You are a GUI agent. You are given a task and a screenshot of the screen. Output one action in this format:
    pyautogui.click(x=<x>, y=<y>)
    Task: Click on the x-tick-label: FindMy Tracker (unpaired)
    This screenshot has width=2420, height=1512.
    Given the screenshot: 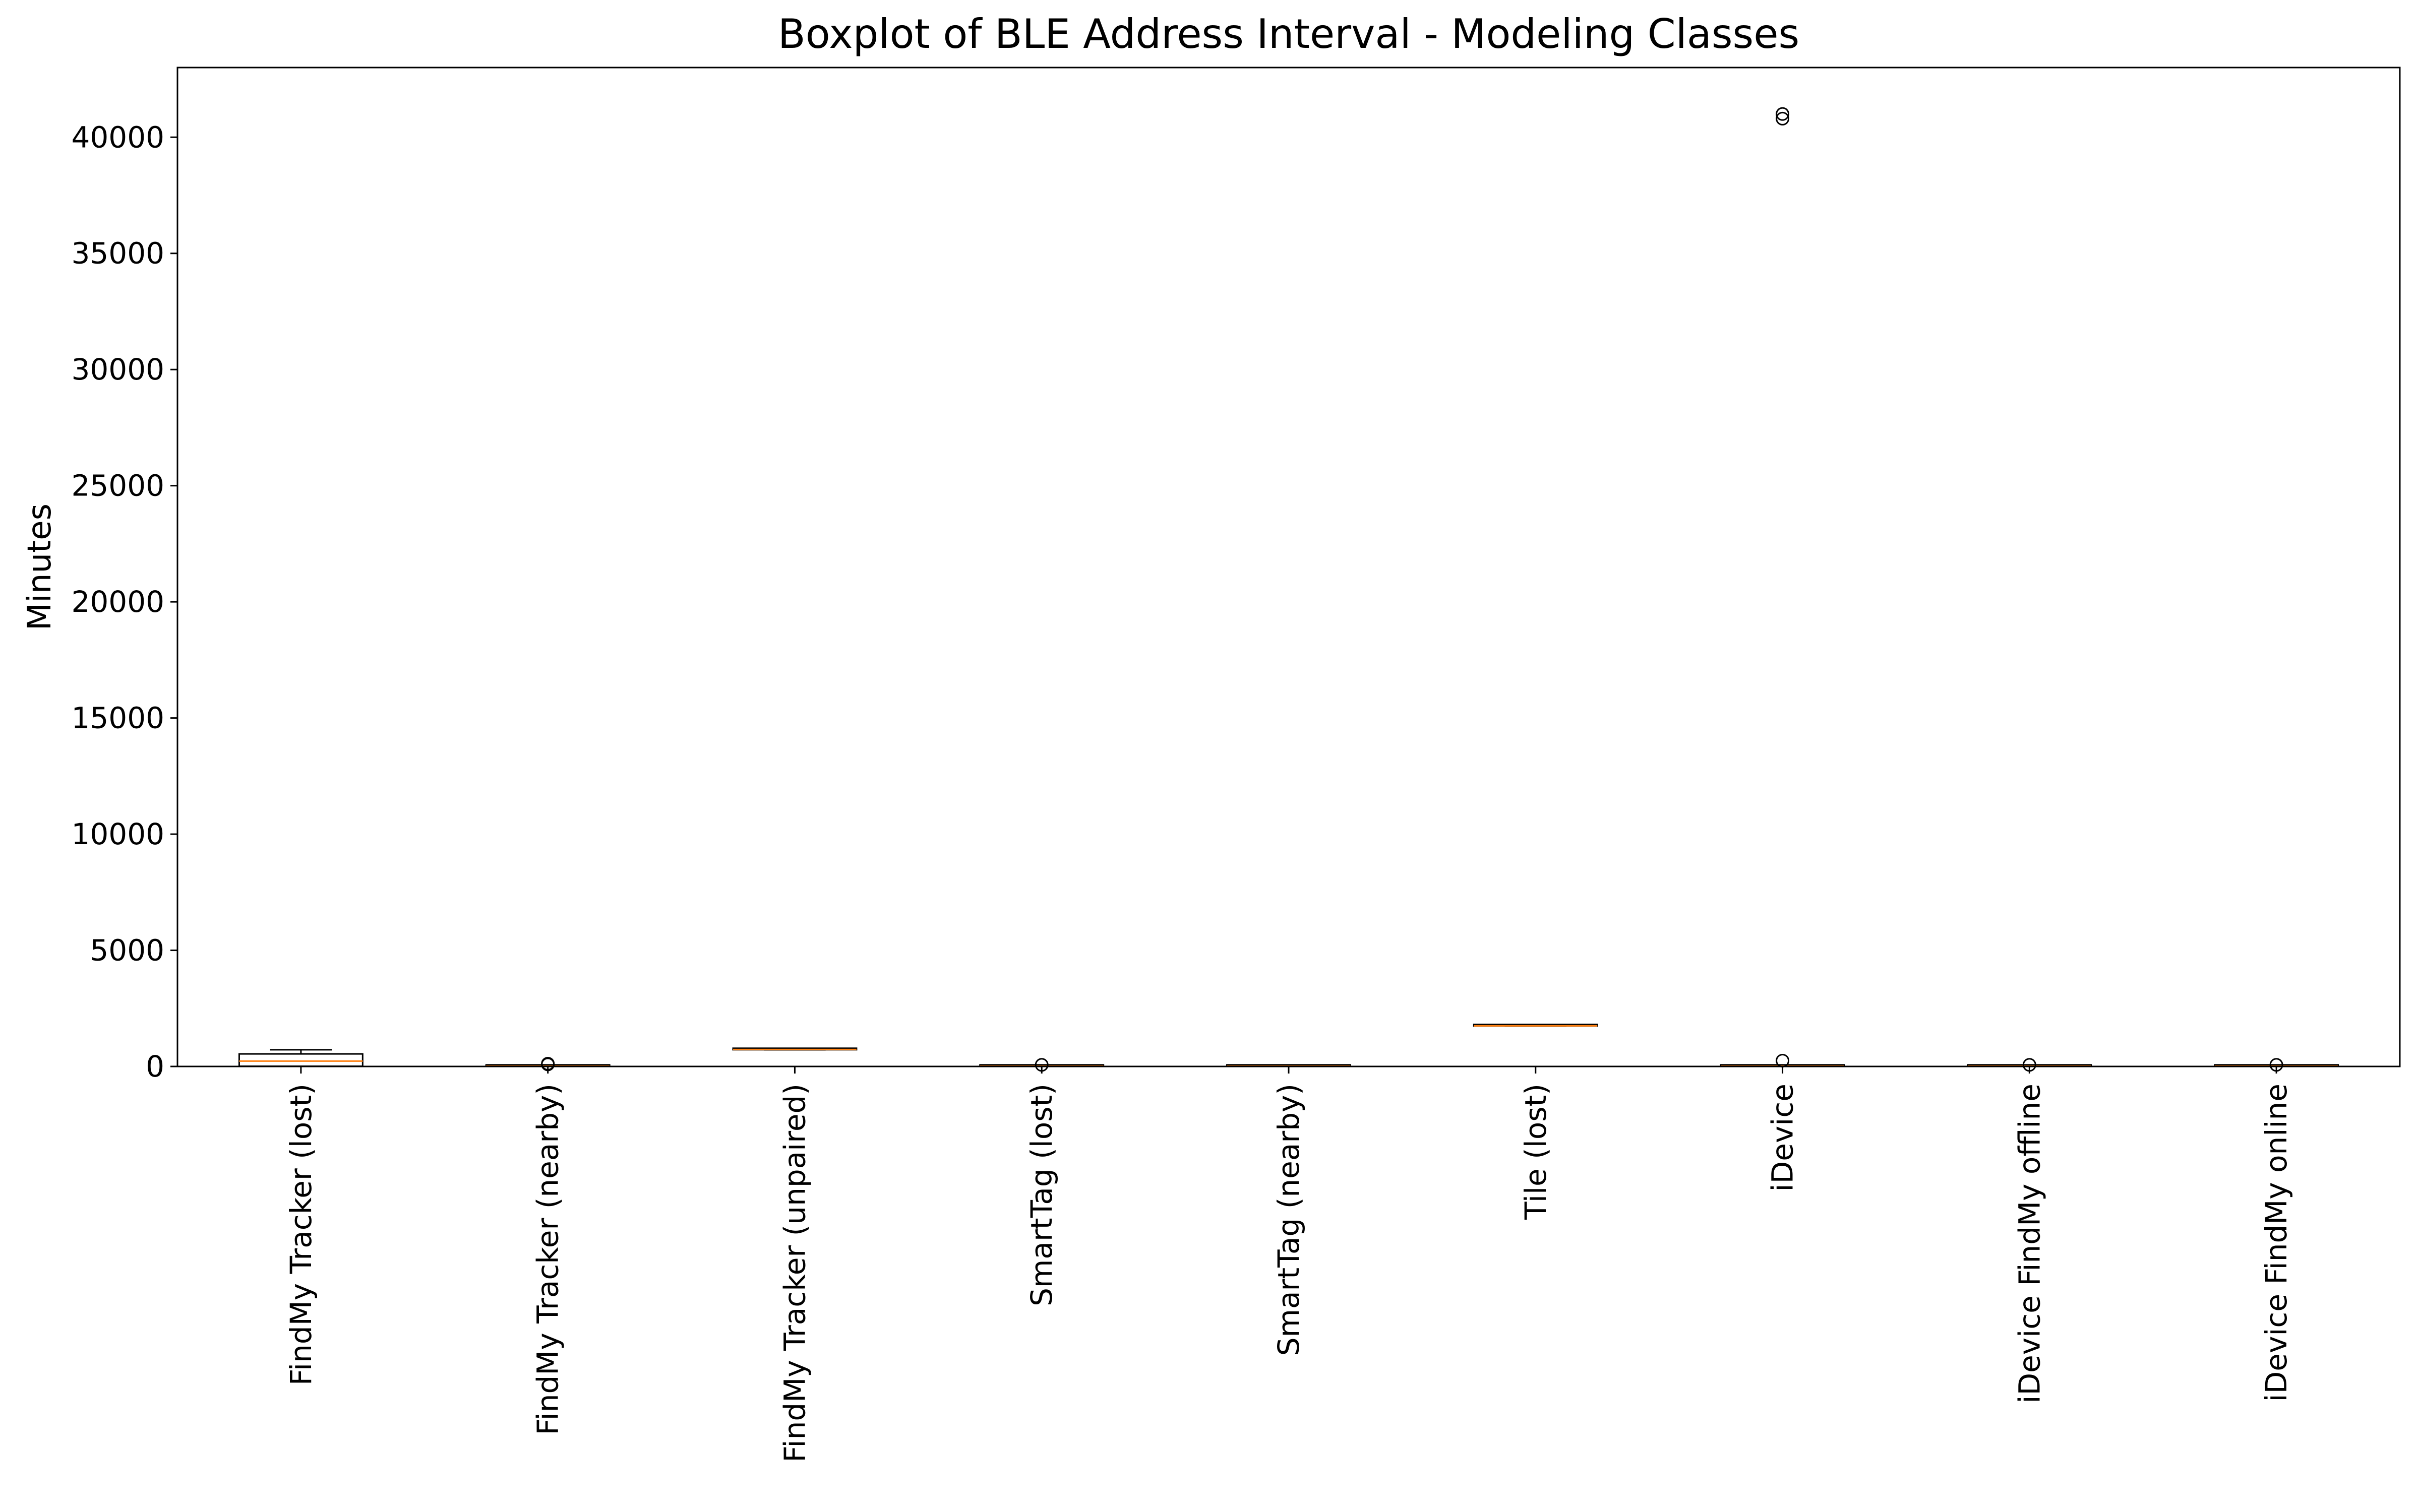 What is the action you would take?
    pyautogui.click(x=794, y=1273)
    